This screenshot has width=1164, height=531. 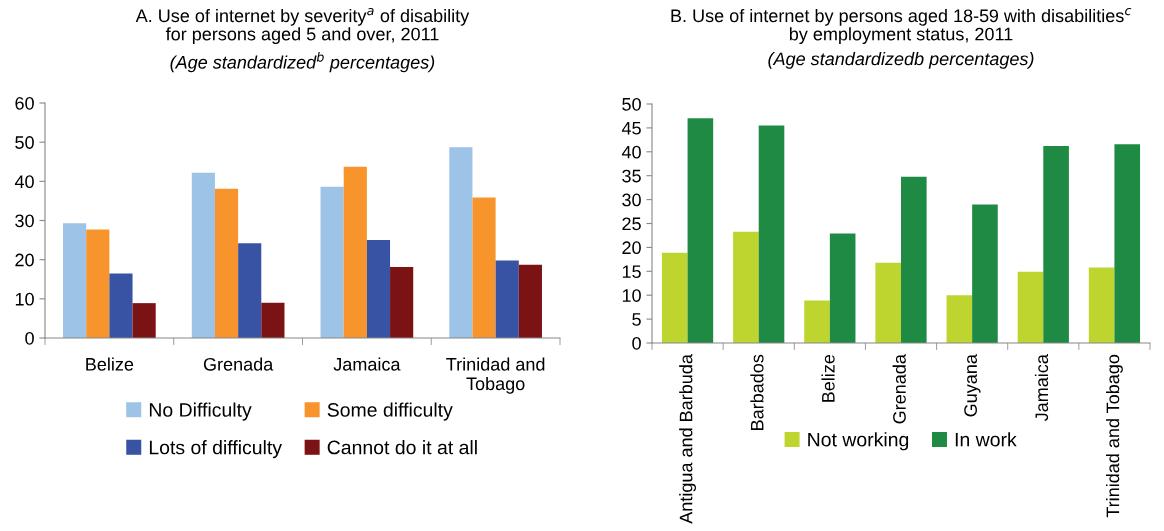 What do you see at coordinates (200, 411) in the screenshot?
I see `legend-label: No Difficulty` at bounding box center [200, 411].